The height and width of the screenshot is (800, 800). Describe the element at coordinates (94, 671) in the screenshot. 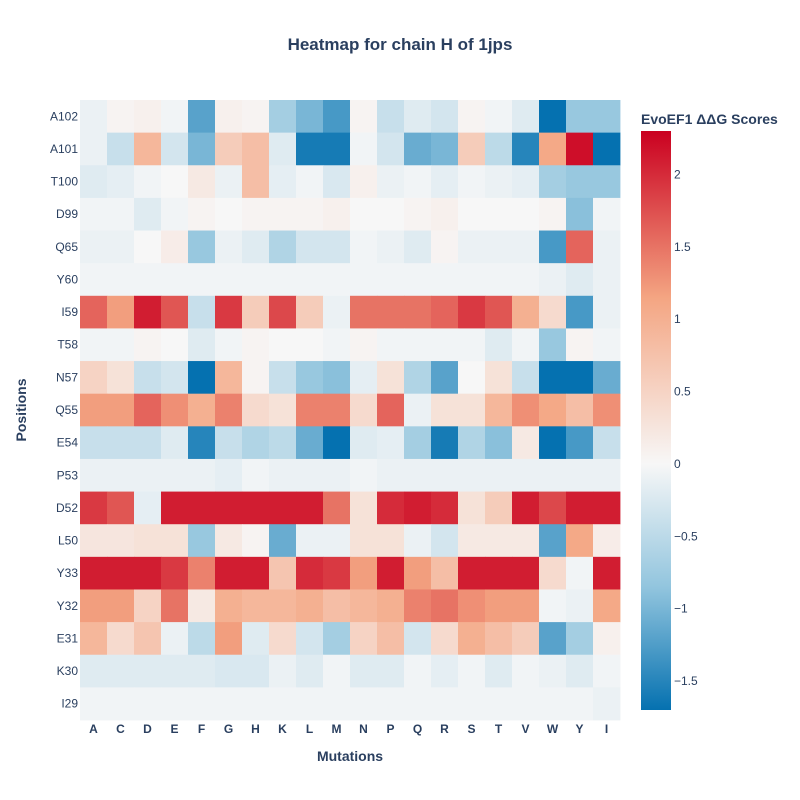

I see `heatmap-cell-K30-A` at that location.